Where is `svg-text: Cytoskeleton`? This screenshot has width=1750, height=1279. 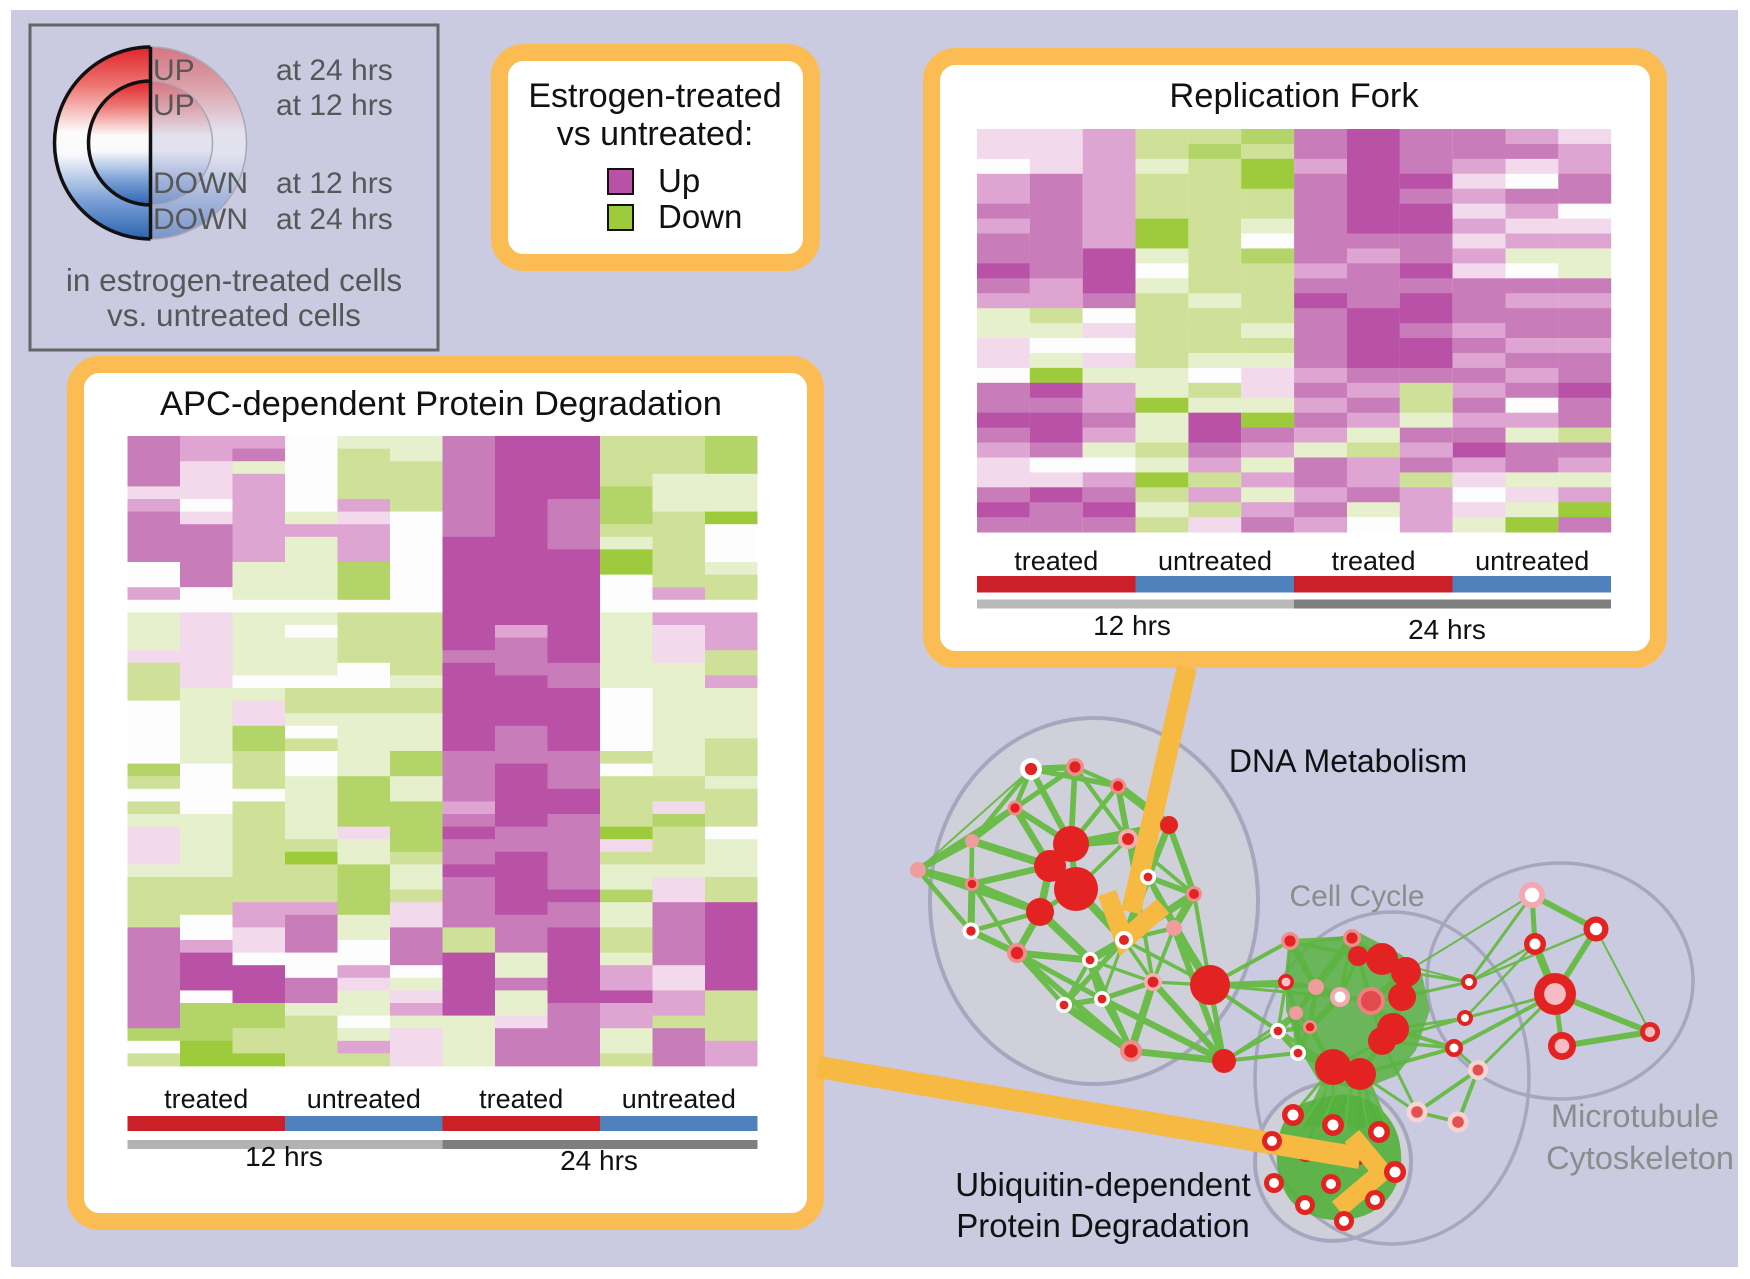
svg-text: Cytoskeleton is located at coordinates (1640, 1158).